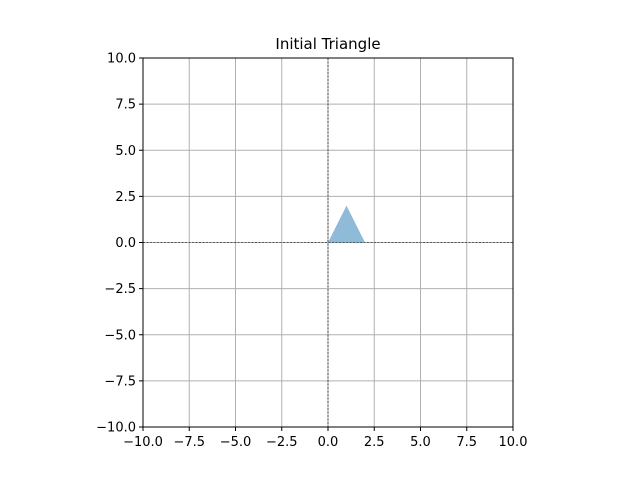  What do you see at coordinates (466, 442) in the screenshot?
I see `x-tick-label: 7.5` at bounding box center [466, 442].